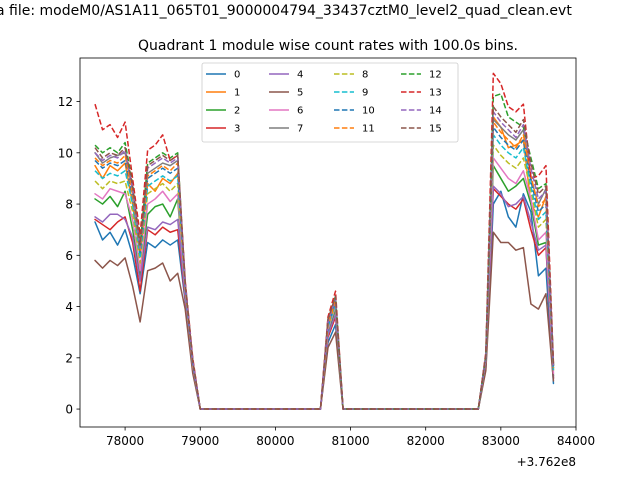 This screenshot has width=640, height=480. What do you see at coordinates (69, 358) in the screenshot?
I see `y-tick-label: 2` at bounding box center [69, 358].